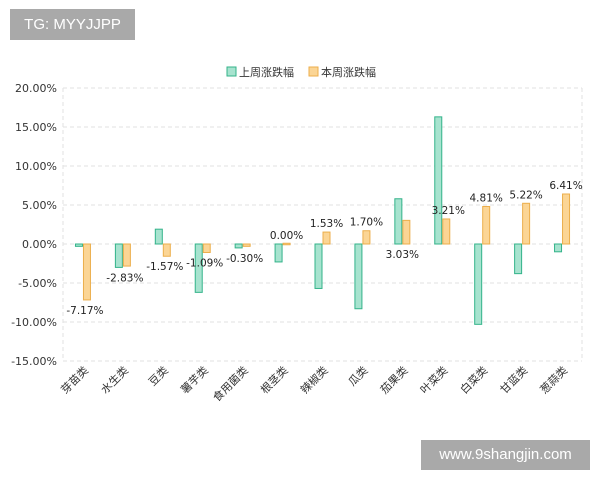 The height and width of the screenshot is (480, 600). What do you see at coordinates (313, 71) in the screenshot?
I see `legend-swatch-this-week` at bounding box center [313, 71].